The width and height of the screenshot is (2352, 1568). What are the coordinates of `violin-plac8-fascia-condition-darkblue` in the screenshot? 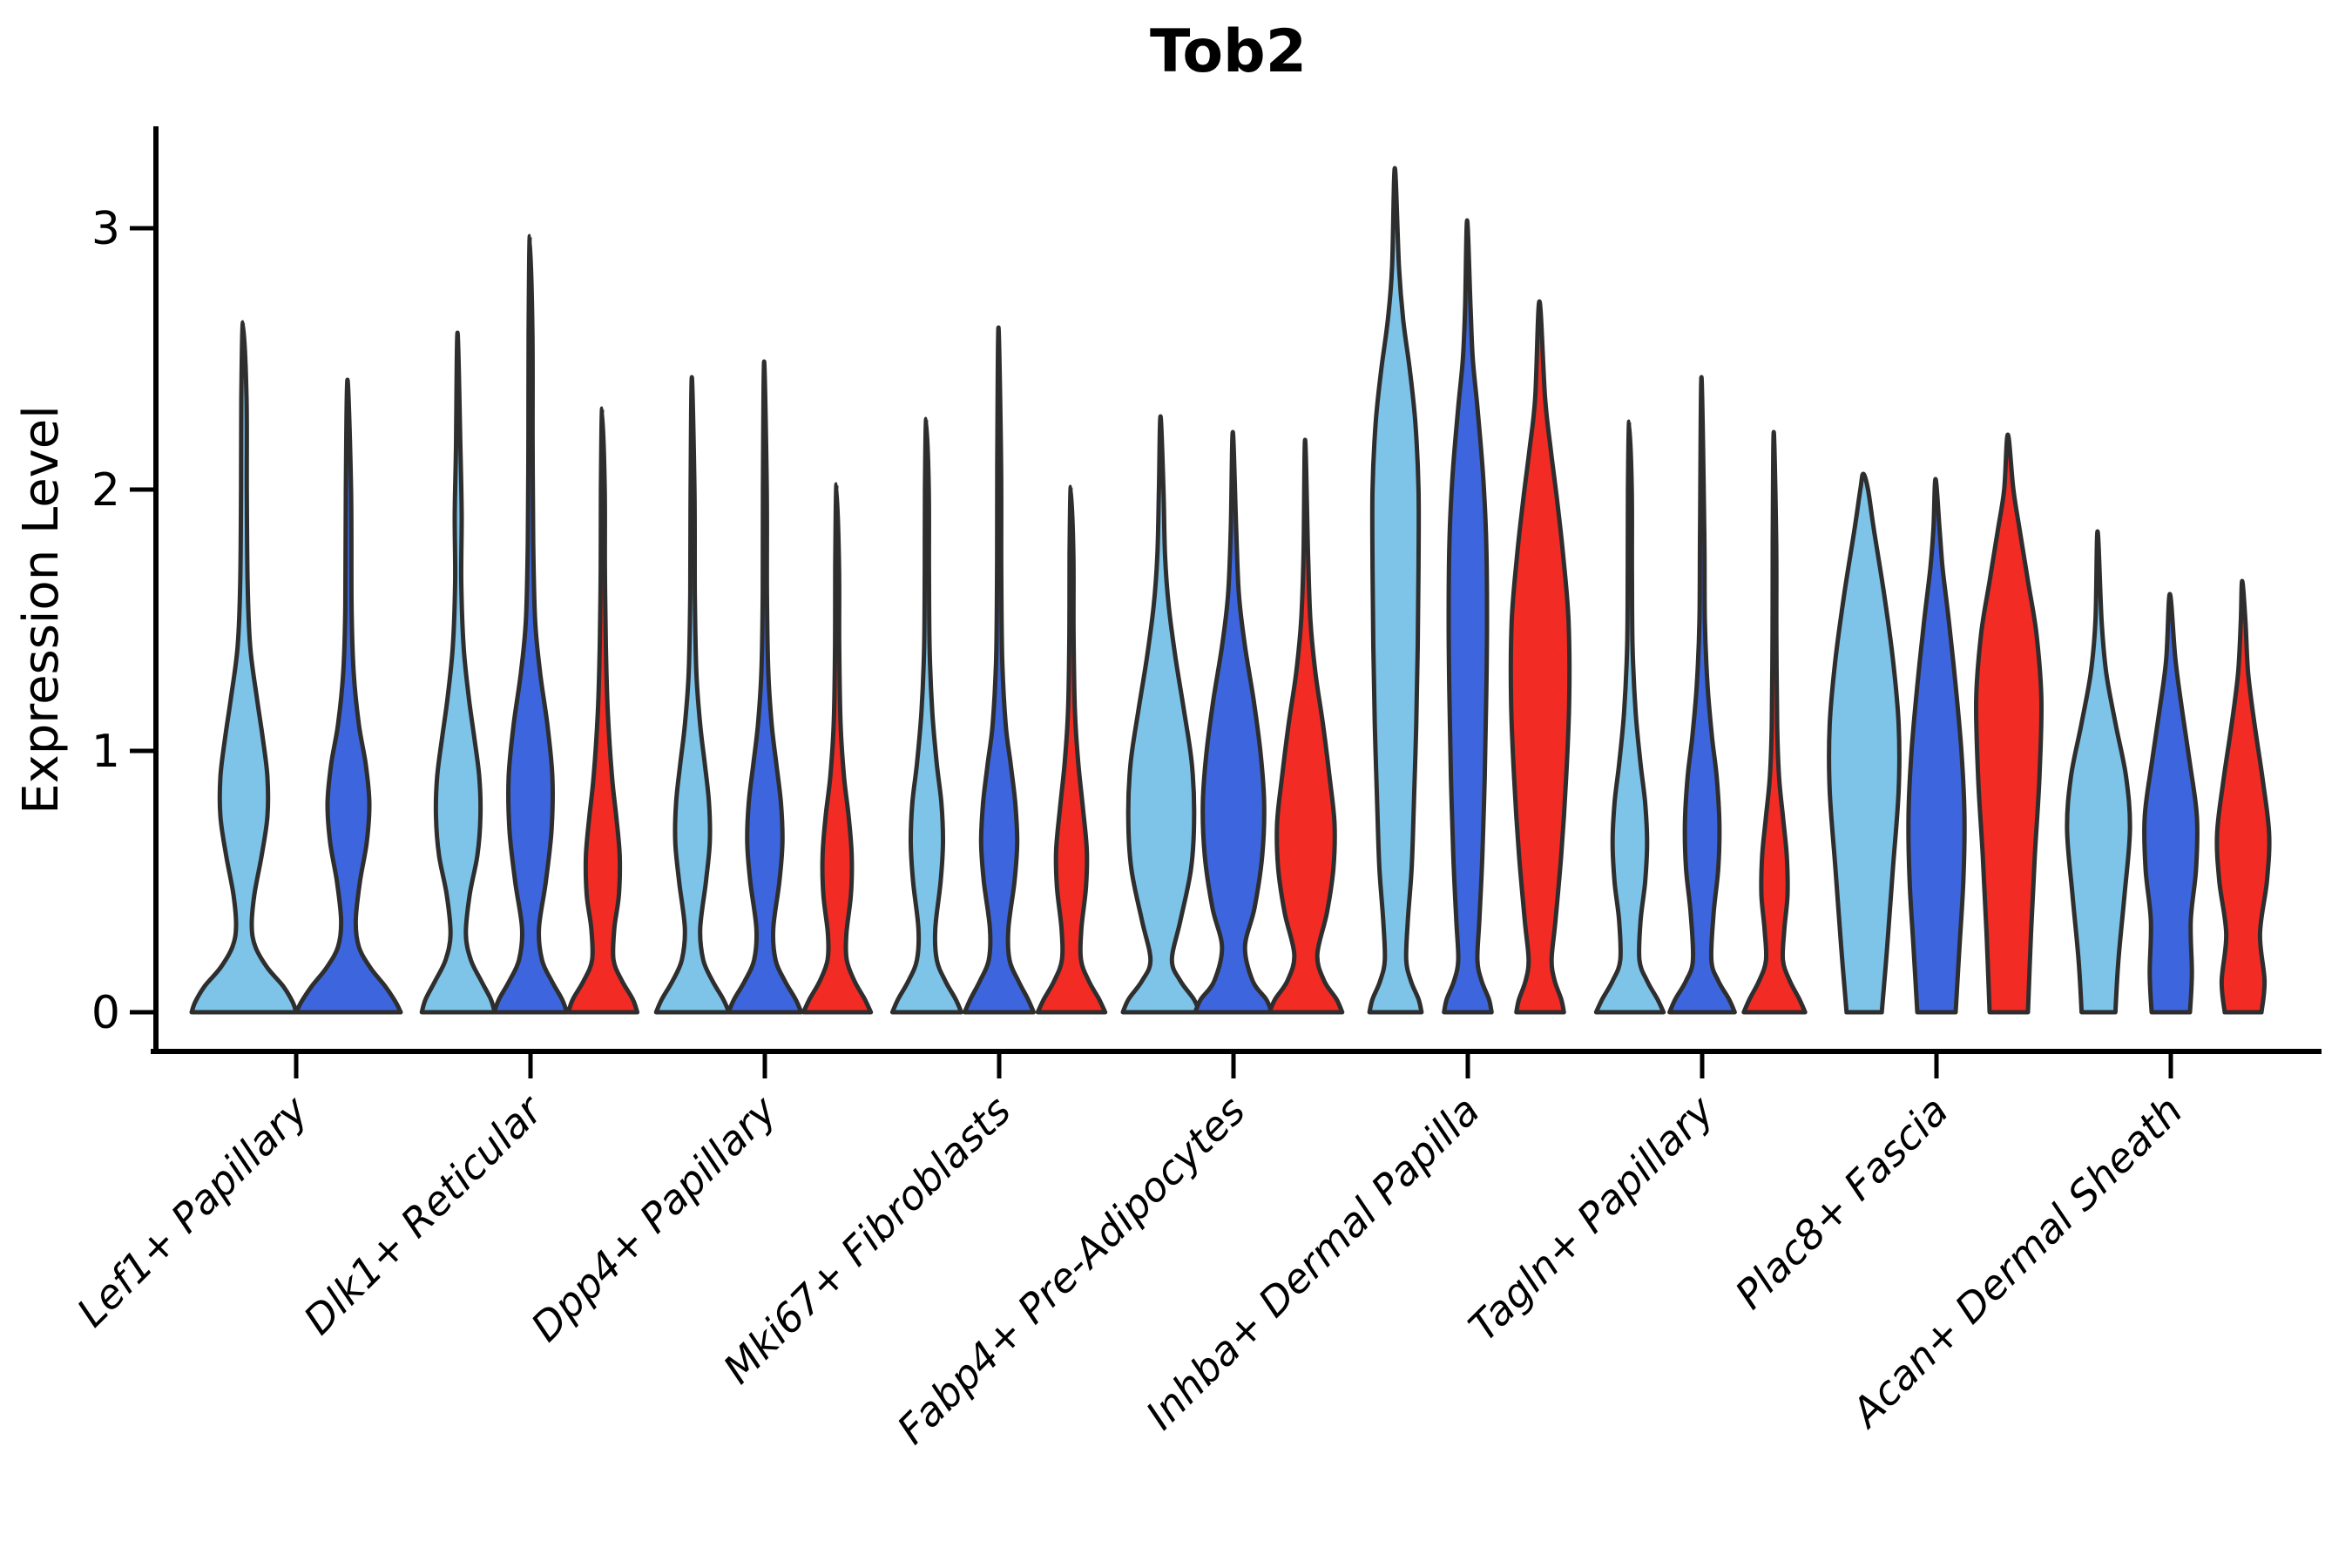 It's located at (1936, 746).